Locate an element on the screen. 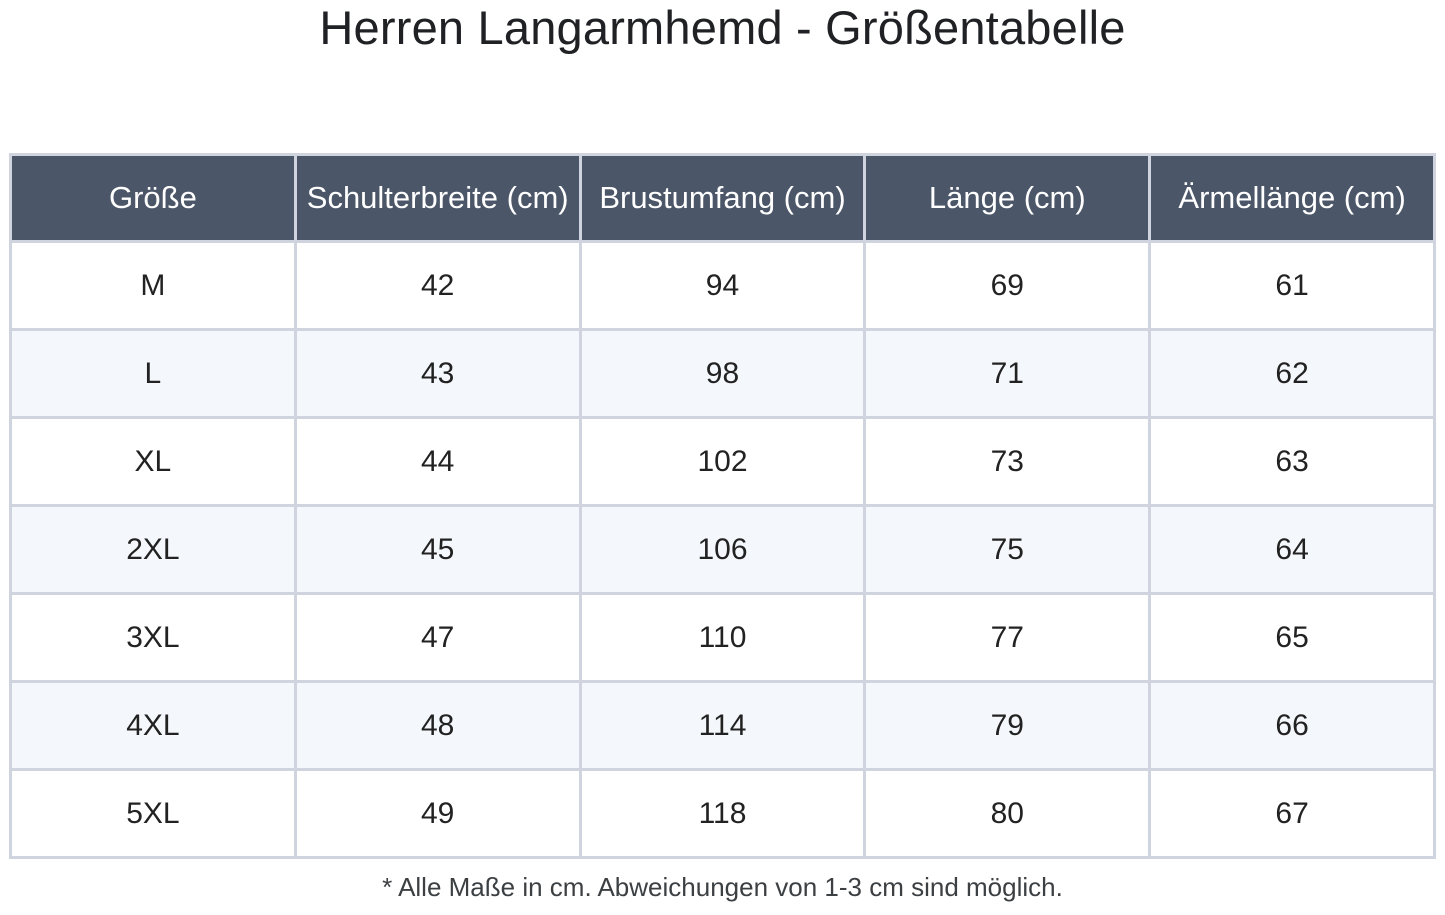 The width and height of the screenshot is (1445, 915). cell-sleeve-length: 61 is located at coordinates (1292, 285).